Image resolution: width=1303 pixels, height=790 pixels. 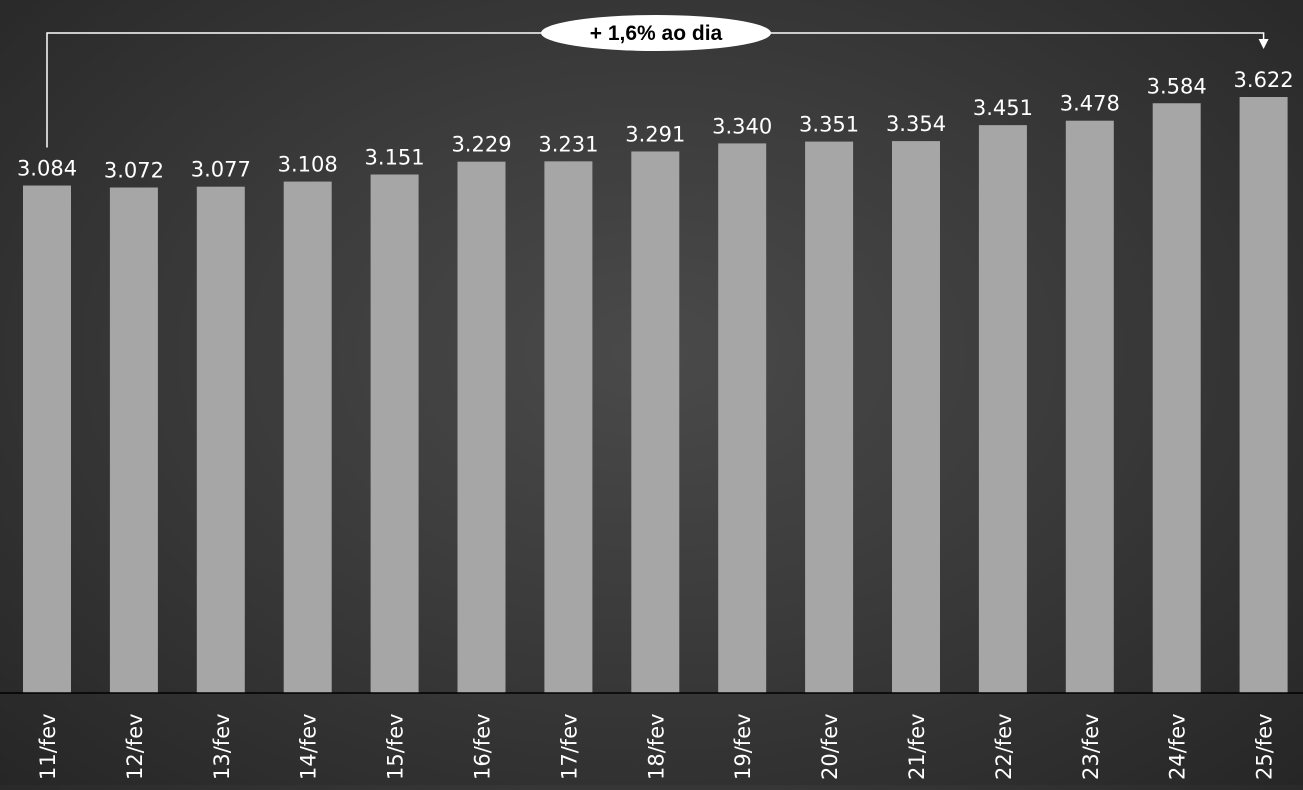 I want to click on x-tick-label: 22/fev, so click(x=1004, y=746).